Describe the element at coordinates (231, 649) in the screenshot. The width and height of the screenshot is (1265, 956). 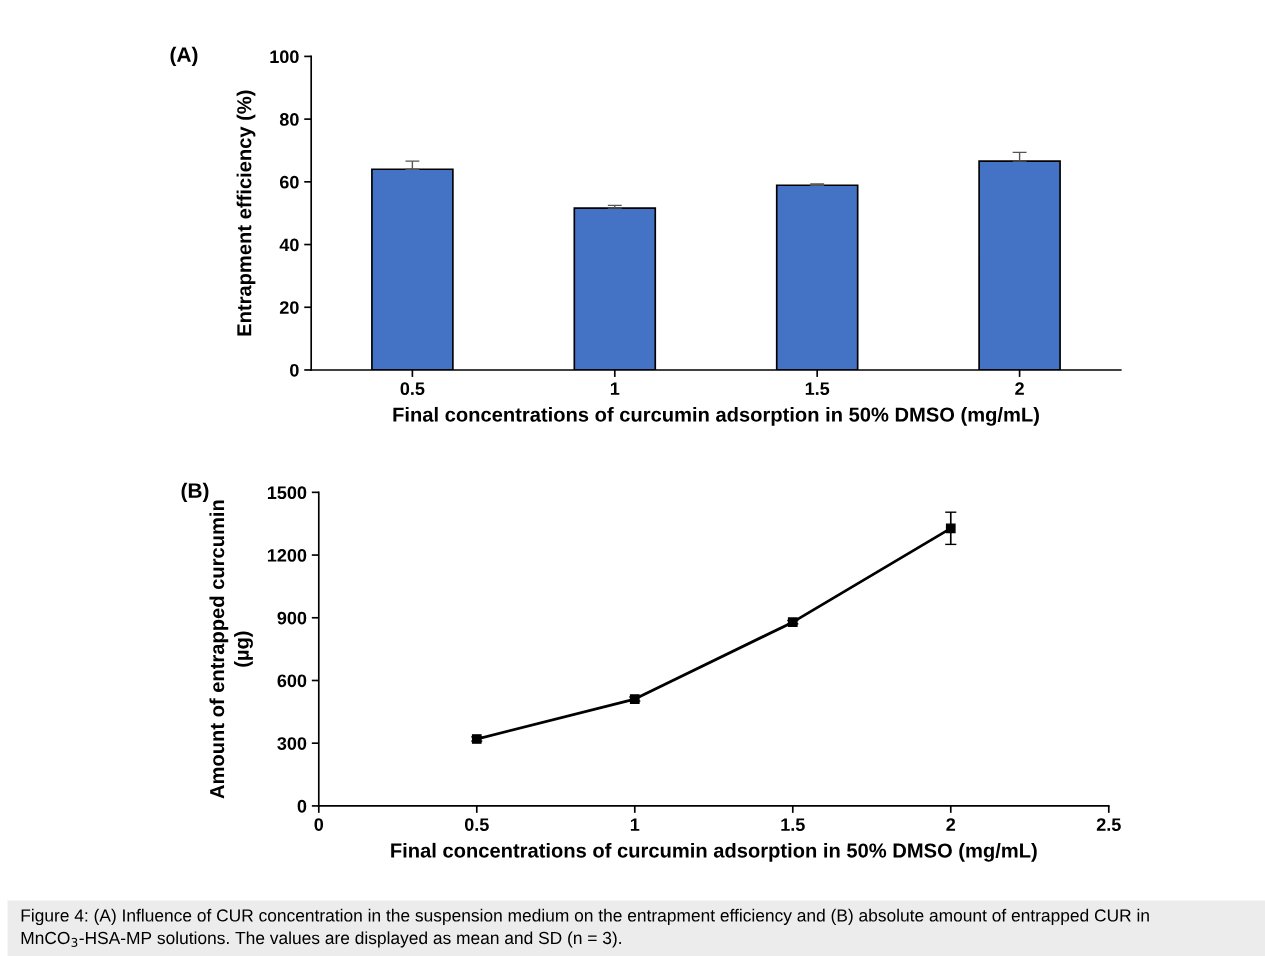
I see `y-axis-title: Amount of entrapped curcumin (µg)` at that location.